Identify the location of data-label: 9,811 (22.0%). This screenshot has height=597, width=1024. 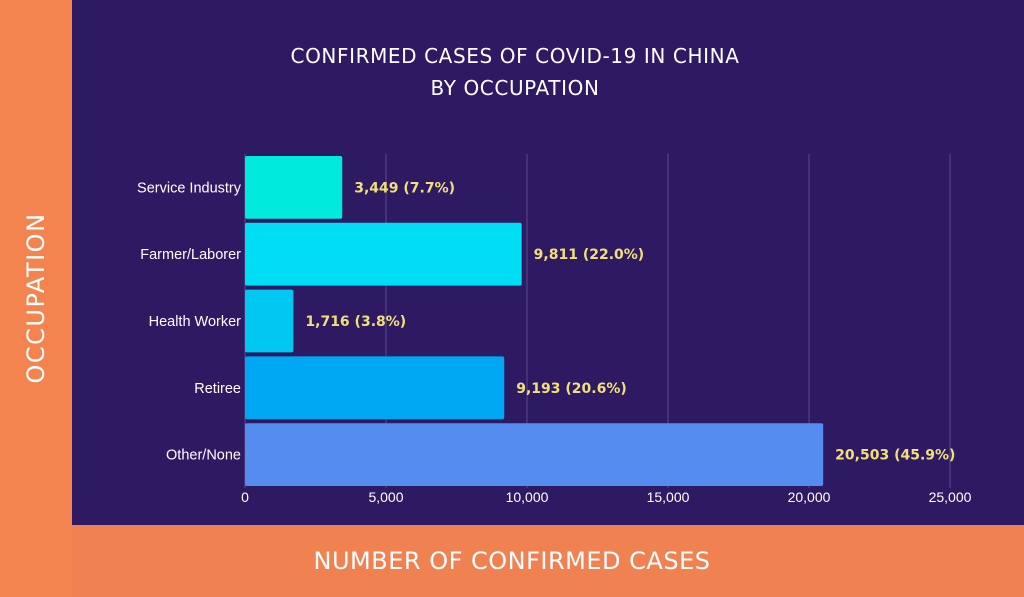
(589, 255).